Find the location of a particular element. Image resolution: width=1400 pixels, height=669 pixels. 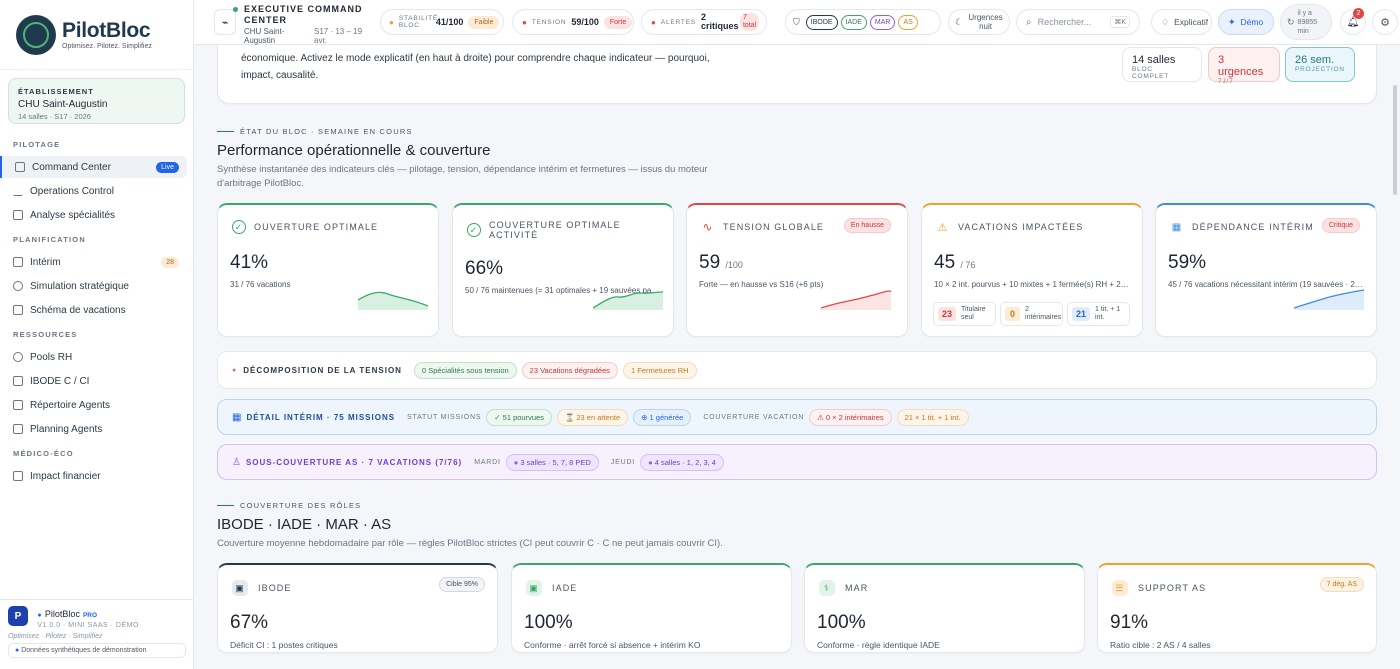

kpi-value: 41% is located at coordinates (249, 262).